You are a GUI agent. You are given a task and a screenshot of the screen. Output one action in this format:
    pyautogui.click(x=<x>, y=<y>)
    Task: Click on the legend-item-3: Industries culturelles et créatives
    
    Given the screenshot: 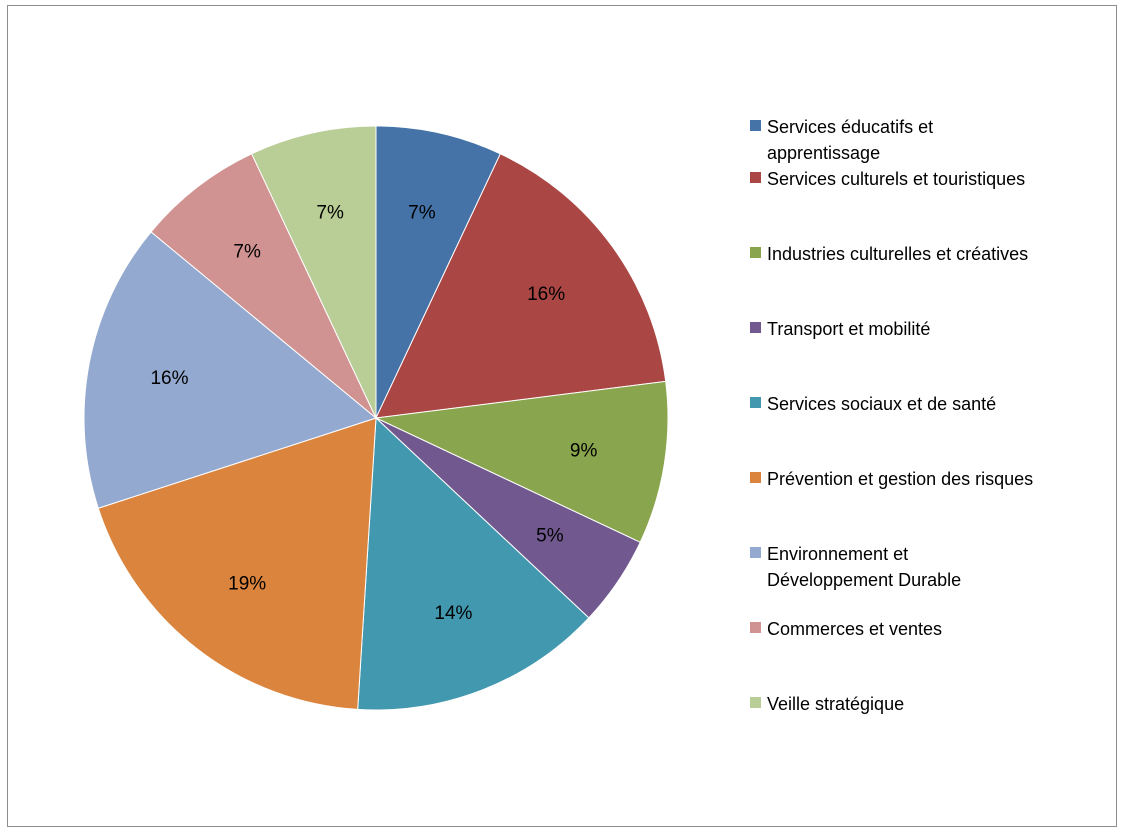 What is the action you would take?
    pyautogui.click(x=933, y=254)
    